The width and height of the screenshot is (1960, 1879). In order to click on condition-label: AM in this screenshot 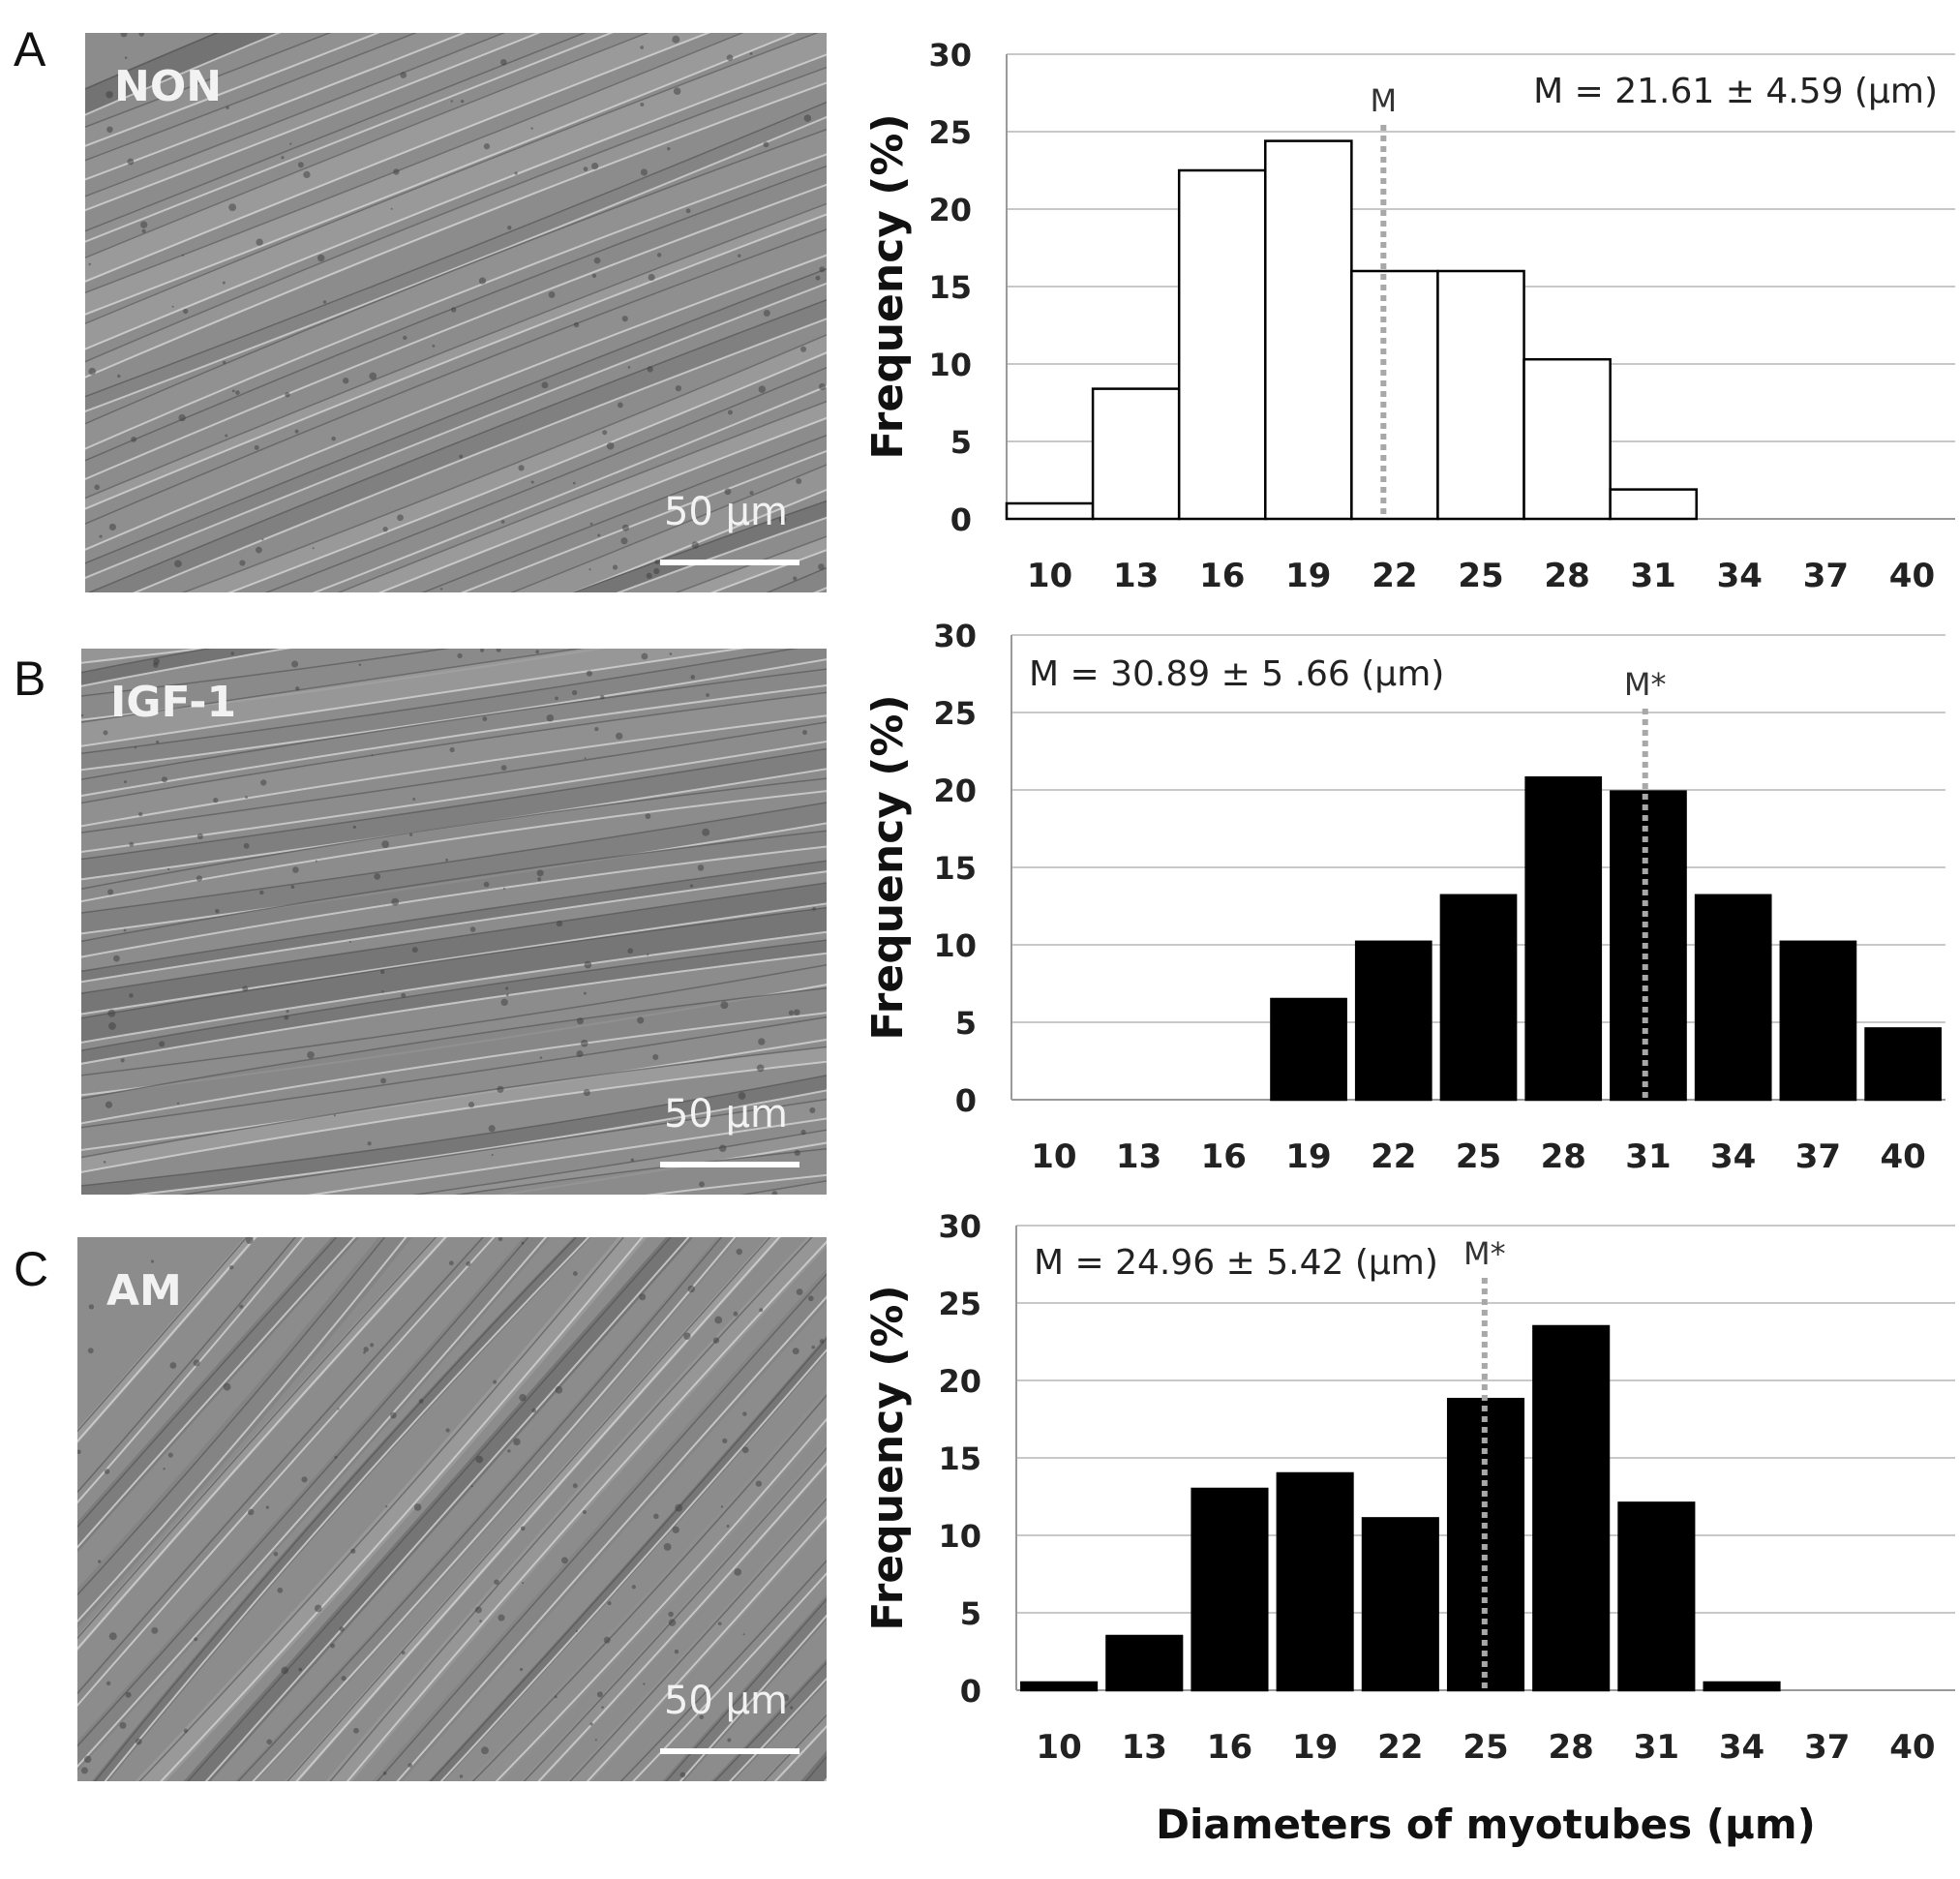, I will do `click(144, 1291)`.